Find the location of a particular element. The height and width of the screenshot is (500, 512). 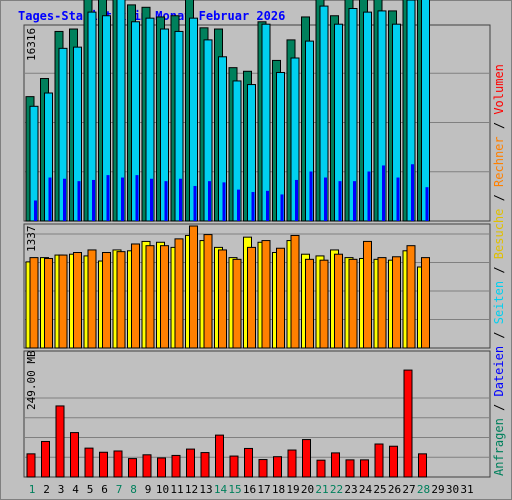

day-label: 11 is located at coordinates (176, 489).